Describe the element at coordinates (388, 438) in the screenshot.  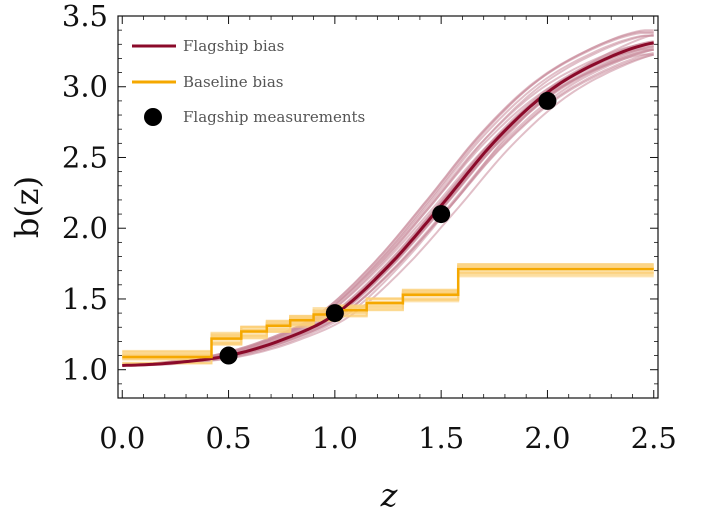
I see `x-tick-labels: 0.0 0.5 1.0 1.5 2.0 2.5` at that location.